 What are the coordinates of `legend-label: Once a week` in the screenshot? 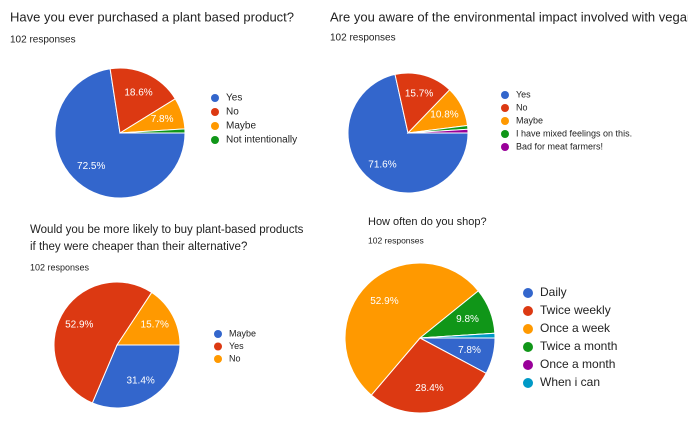 It's located at (575, 328).